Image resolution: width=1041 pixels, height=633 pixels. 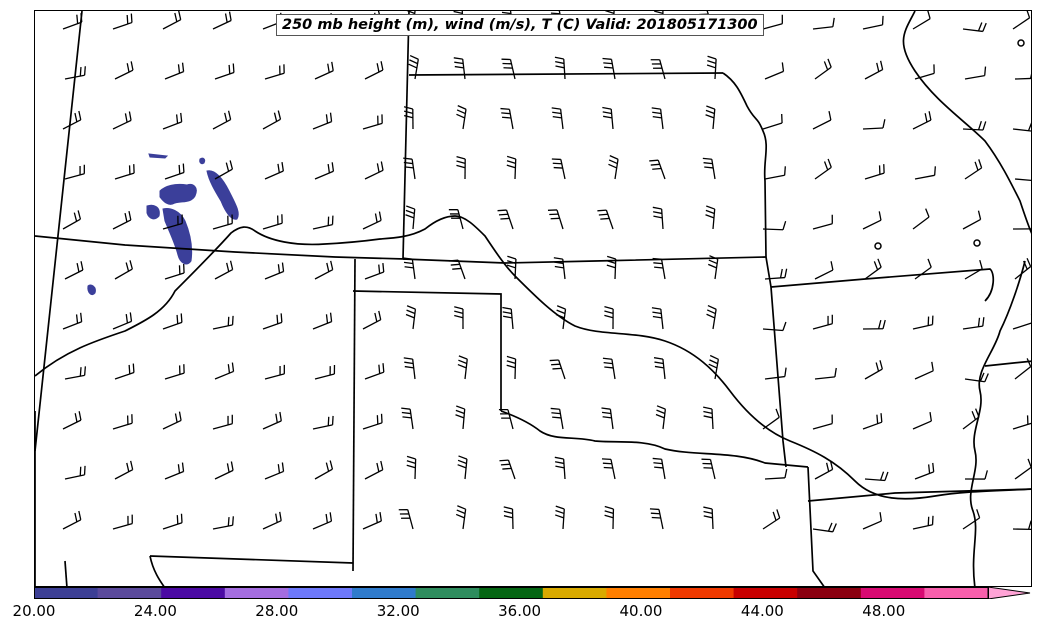 What do you see at coordinates (1021, 43) in the screenshot?
I see `lake-marker` at bounding box center [1021, 43].